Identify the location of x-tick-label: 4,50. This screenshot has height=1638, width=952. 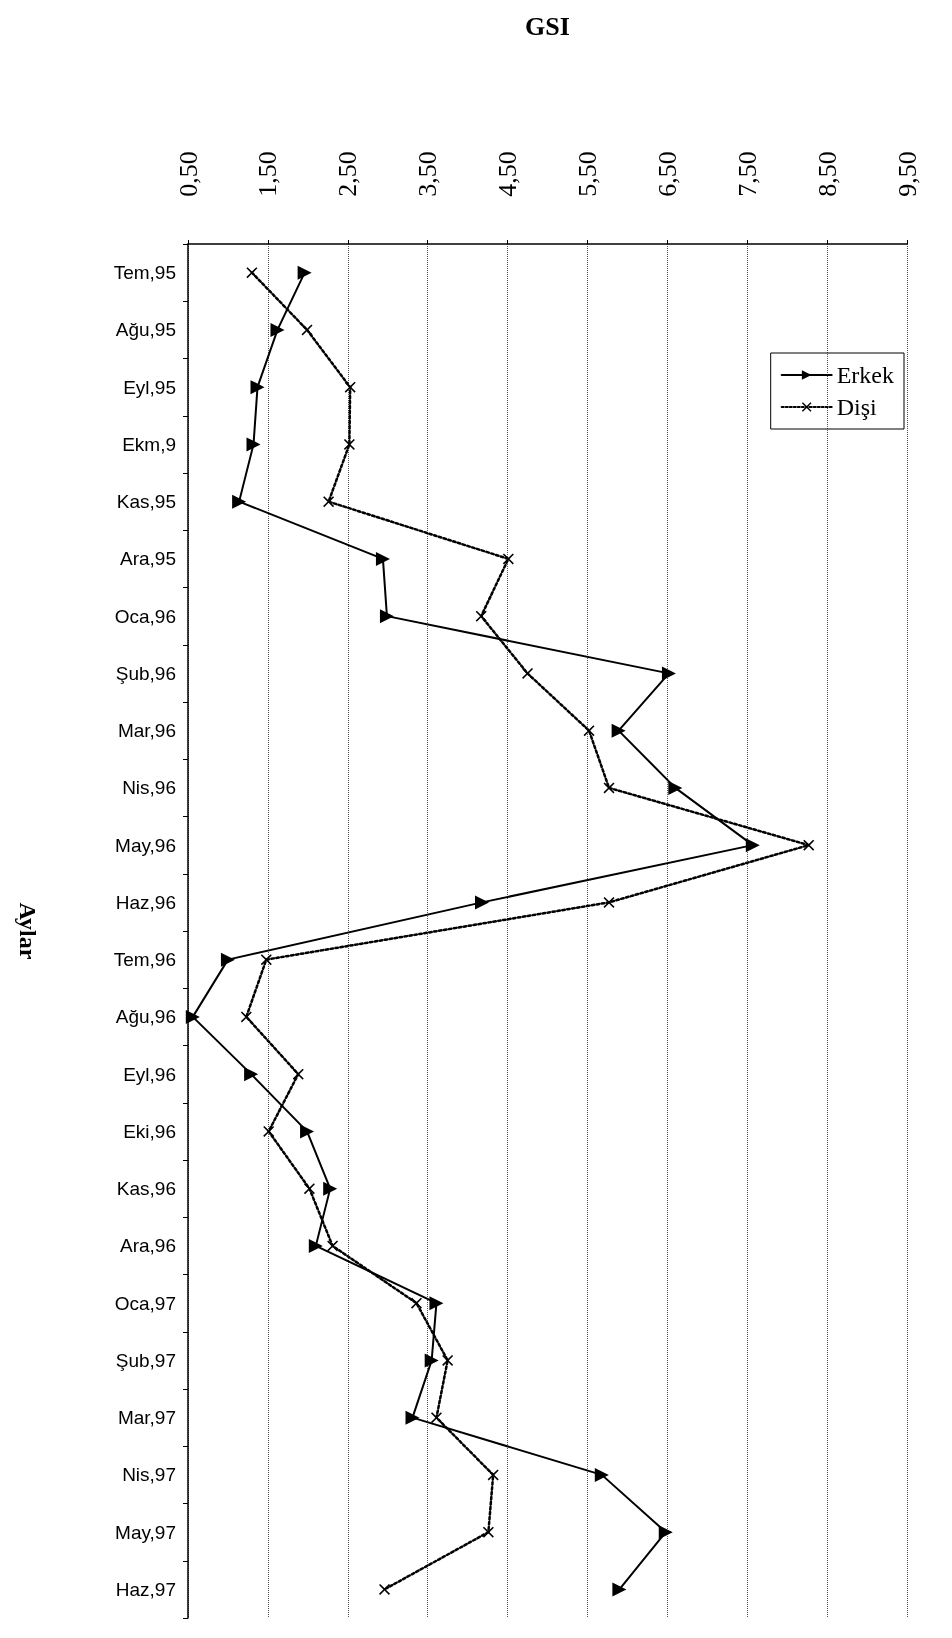
(508, 174).